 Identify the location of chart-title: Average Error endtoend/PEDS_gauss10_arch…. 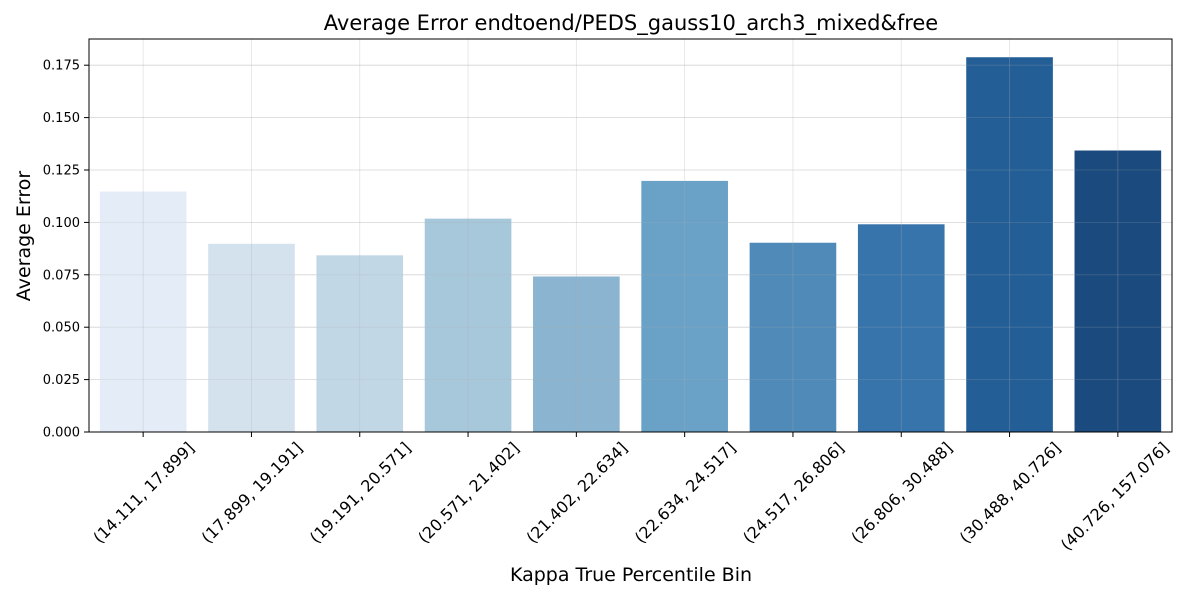
(631, 23).